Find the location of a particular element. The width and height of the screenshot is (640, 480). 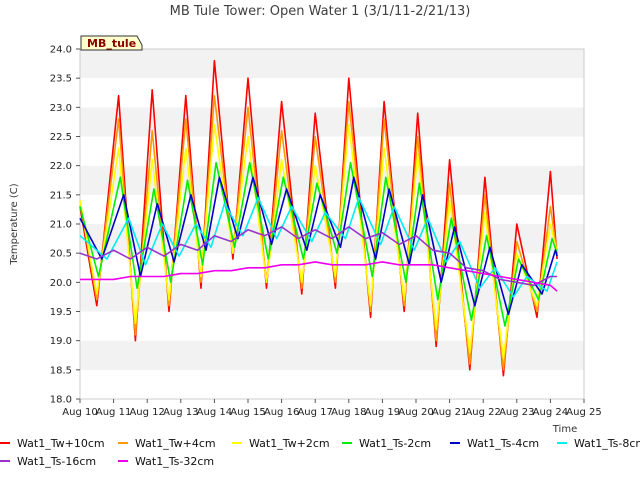

x-tick-label: Aug 10 is located at coordinates (79, 412).